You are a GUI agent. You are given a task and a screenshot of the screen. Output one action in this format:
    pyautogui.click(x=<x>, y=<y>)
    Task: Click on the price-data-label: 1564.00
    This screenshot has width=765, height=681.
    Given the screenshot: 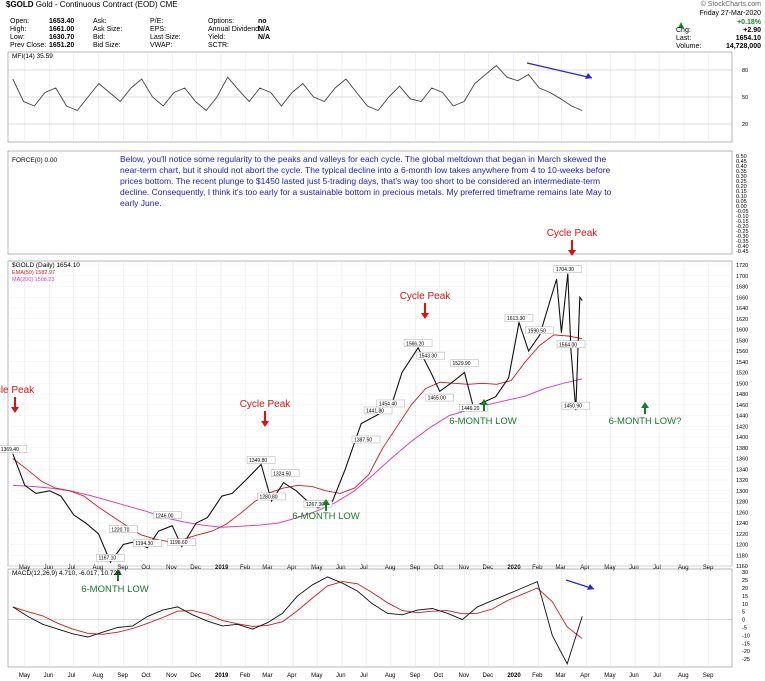 What is the action you would take?
    pyautogui.click(x=568, y=345)
    